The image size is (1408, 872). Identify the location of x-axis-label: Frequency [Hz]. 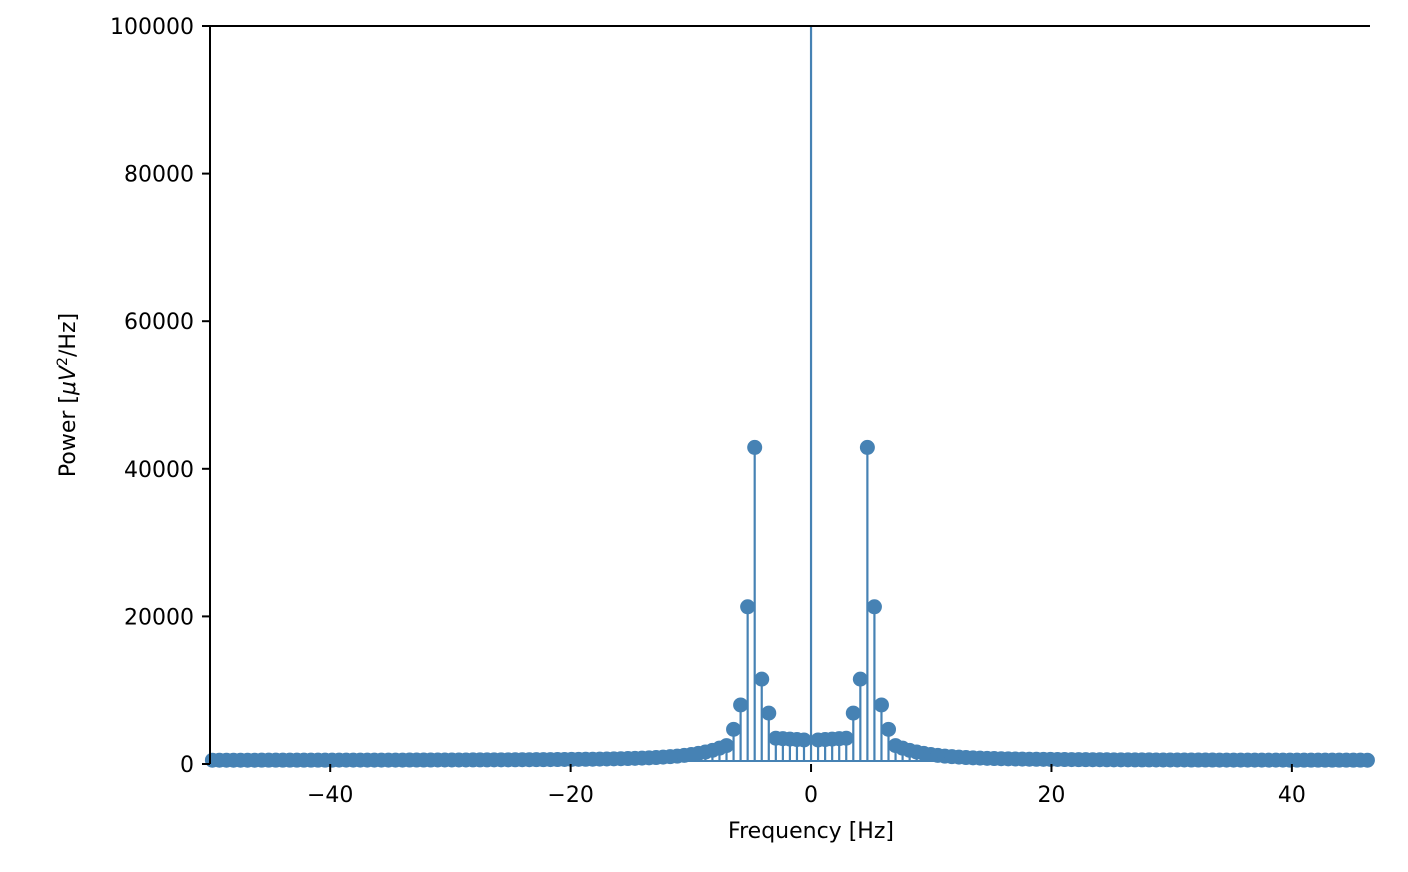
(811, 831).